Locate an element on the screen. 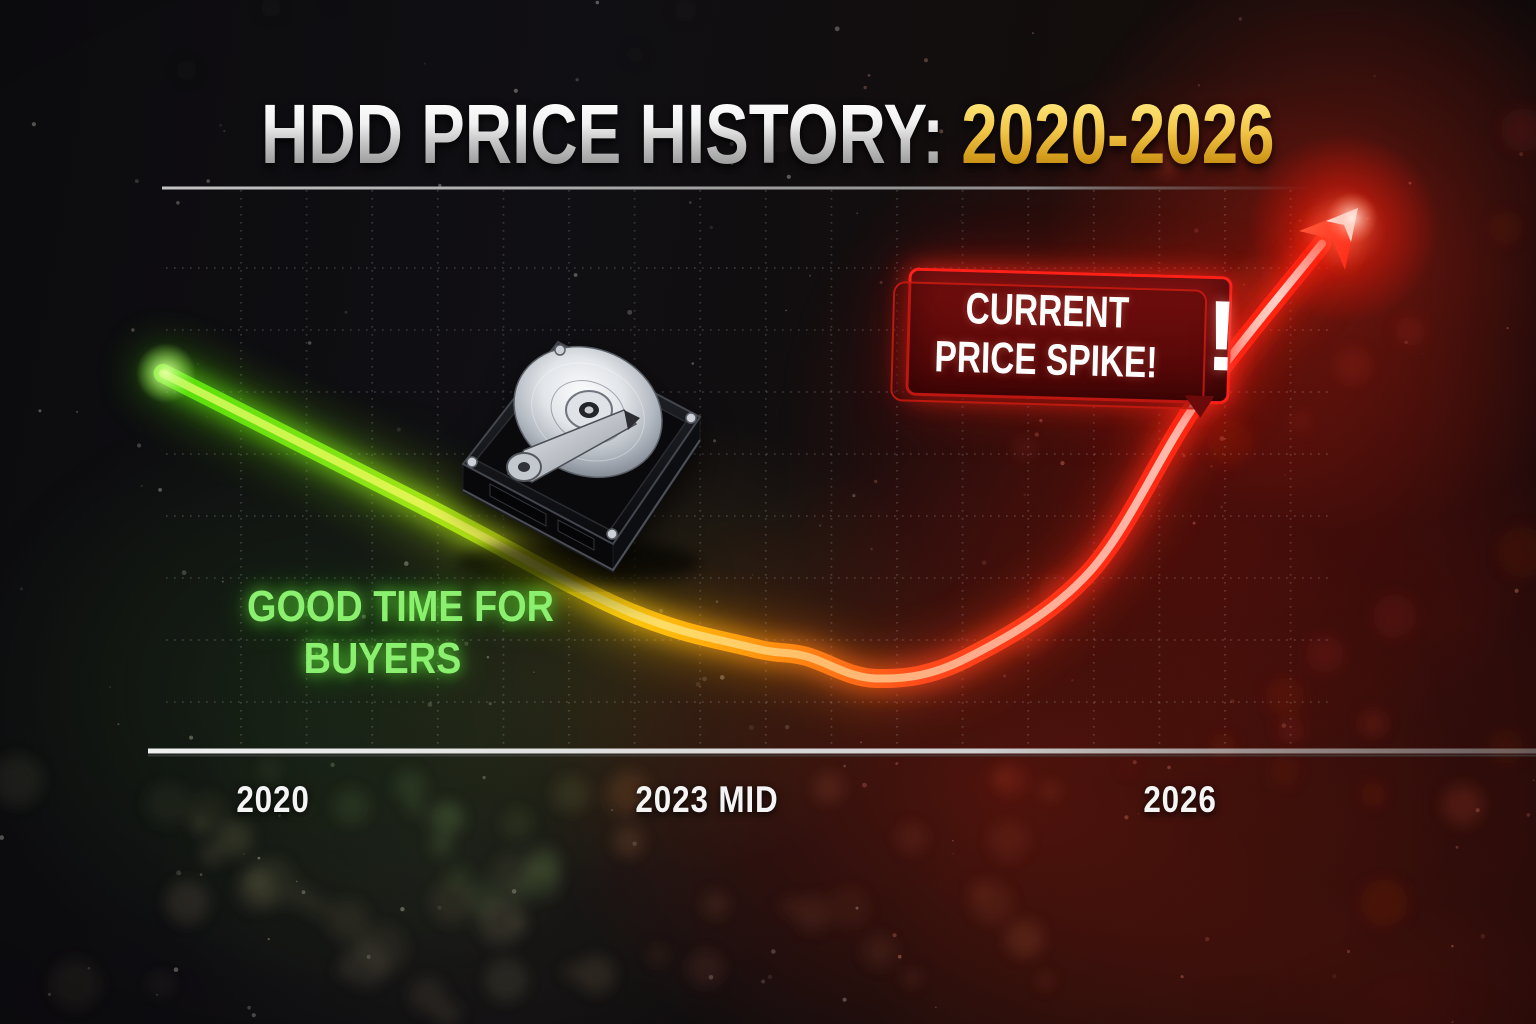 This screenshot has width=1536, height=1024. spike-line2: PRICE SPIKE! is located at coordinates (1045, 360).